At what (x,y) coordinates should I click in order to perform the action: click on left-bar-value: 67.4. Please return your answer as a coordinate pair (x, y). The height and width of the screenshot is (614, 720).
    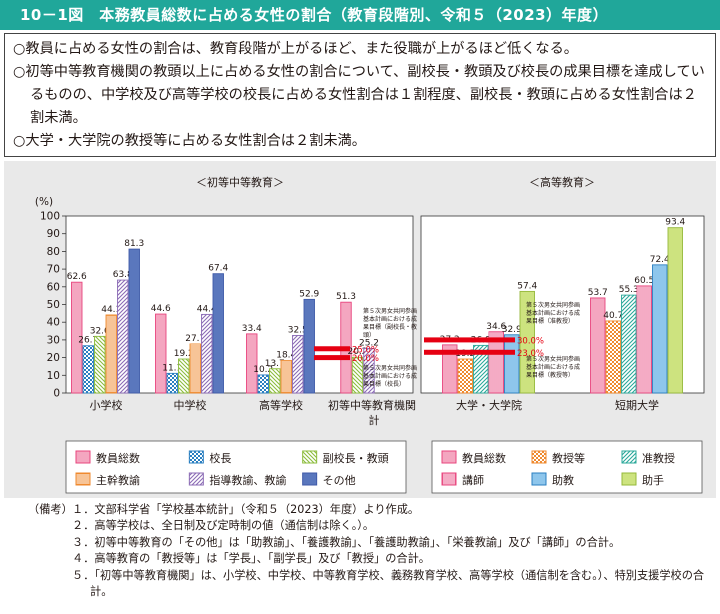
    Looking at the image, I should click on (218, 269).